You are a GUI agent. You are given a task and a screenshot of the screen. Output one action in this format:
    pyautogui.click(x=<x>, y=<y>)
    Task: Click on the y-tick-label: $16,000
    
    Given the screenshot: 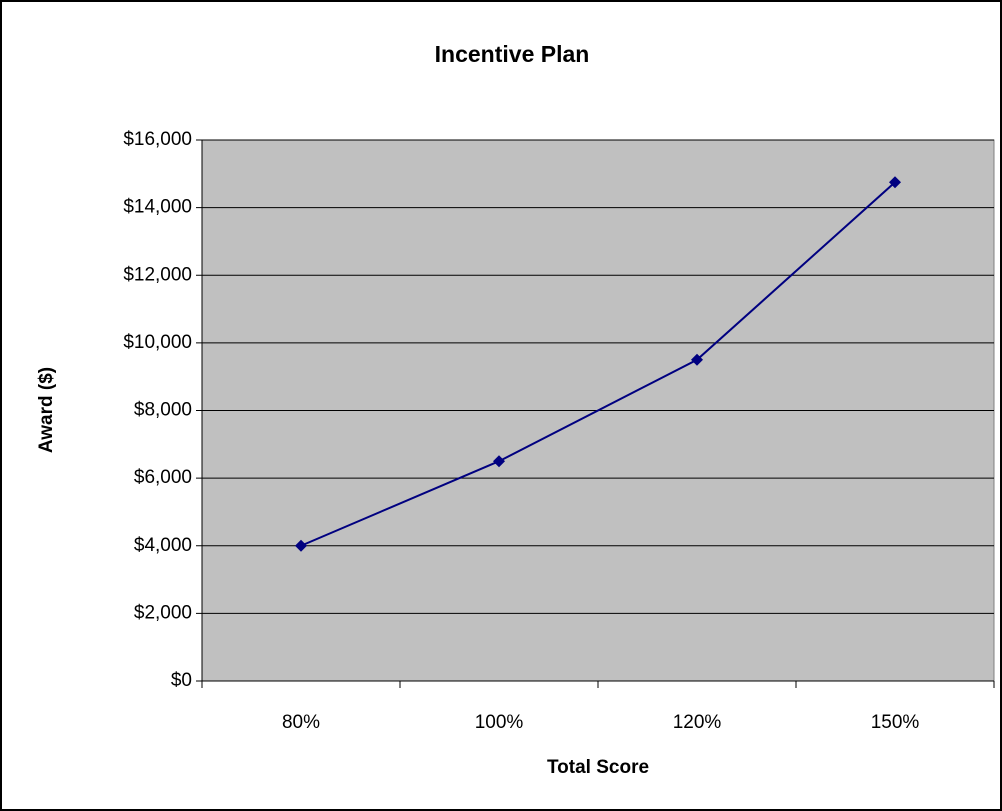 What is the action you would take?
    pyautogui.click(x=157, y=139)
    